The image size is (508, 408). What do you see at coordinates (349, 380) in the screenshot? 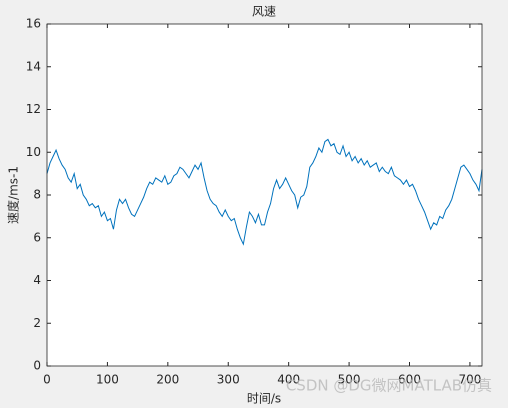
I see `x-tick-label: 500` at bounding box center [349, 380].